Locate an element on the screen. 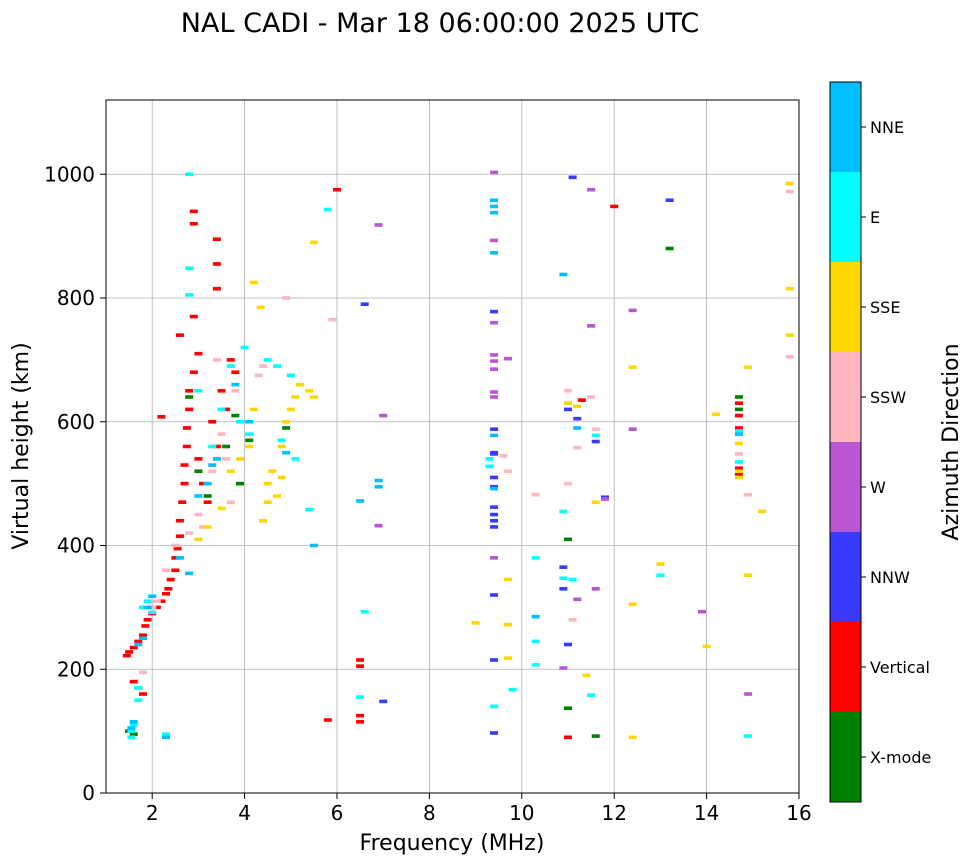 The height and width of the screenshot is (865, 972). x-tick-label: 14 is located at coordinates (706, 813).